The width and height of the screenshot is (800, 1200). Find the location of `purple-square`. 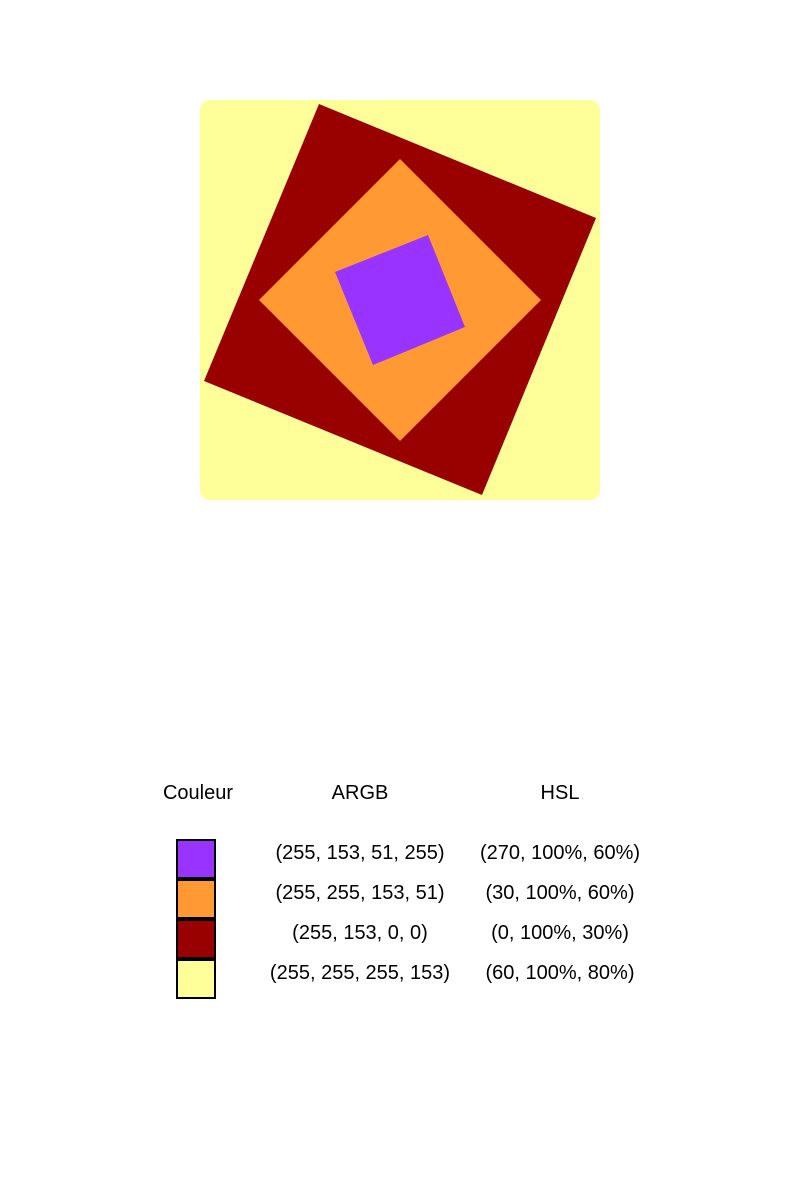

purple-square is located at coordinates (400, 300).